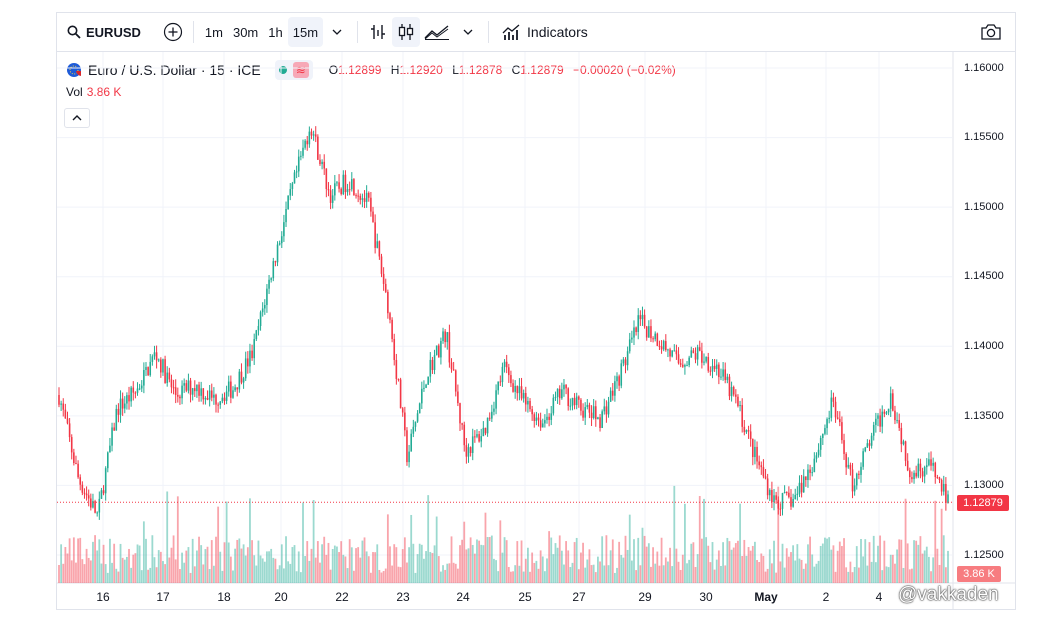 This screenshot has width=1060, height=633. What do you see at coordinates (77, 118) in the screenshot?
I see `collapse-legend-button` at bounding box center [77, 118].